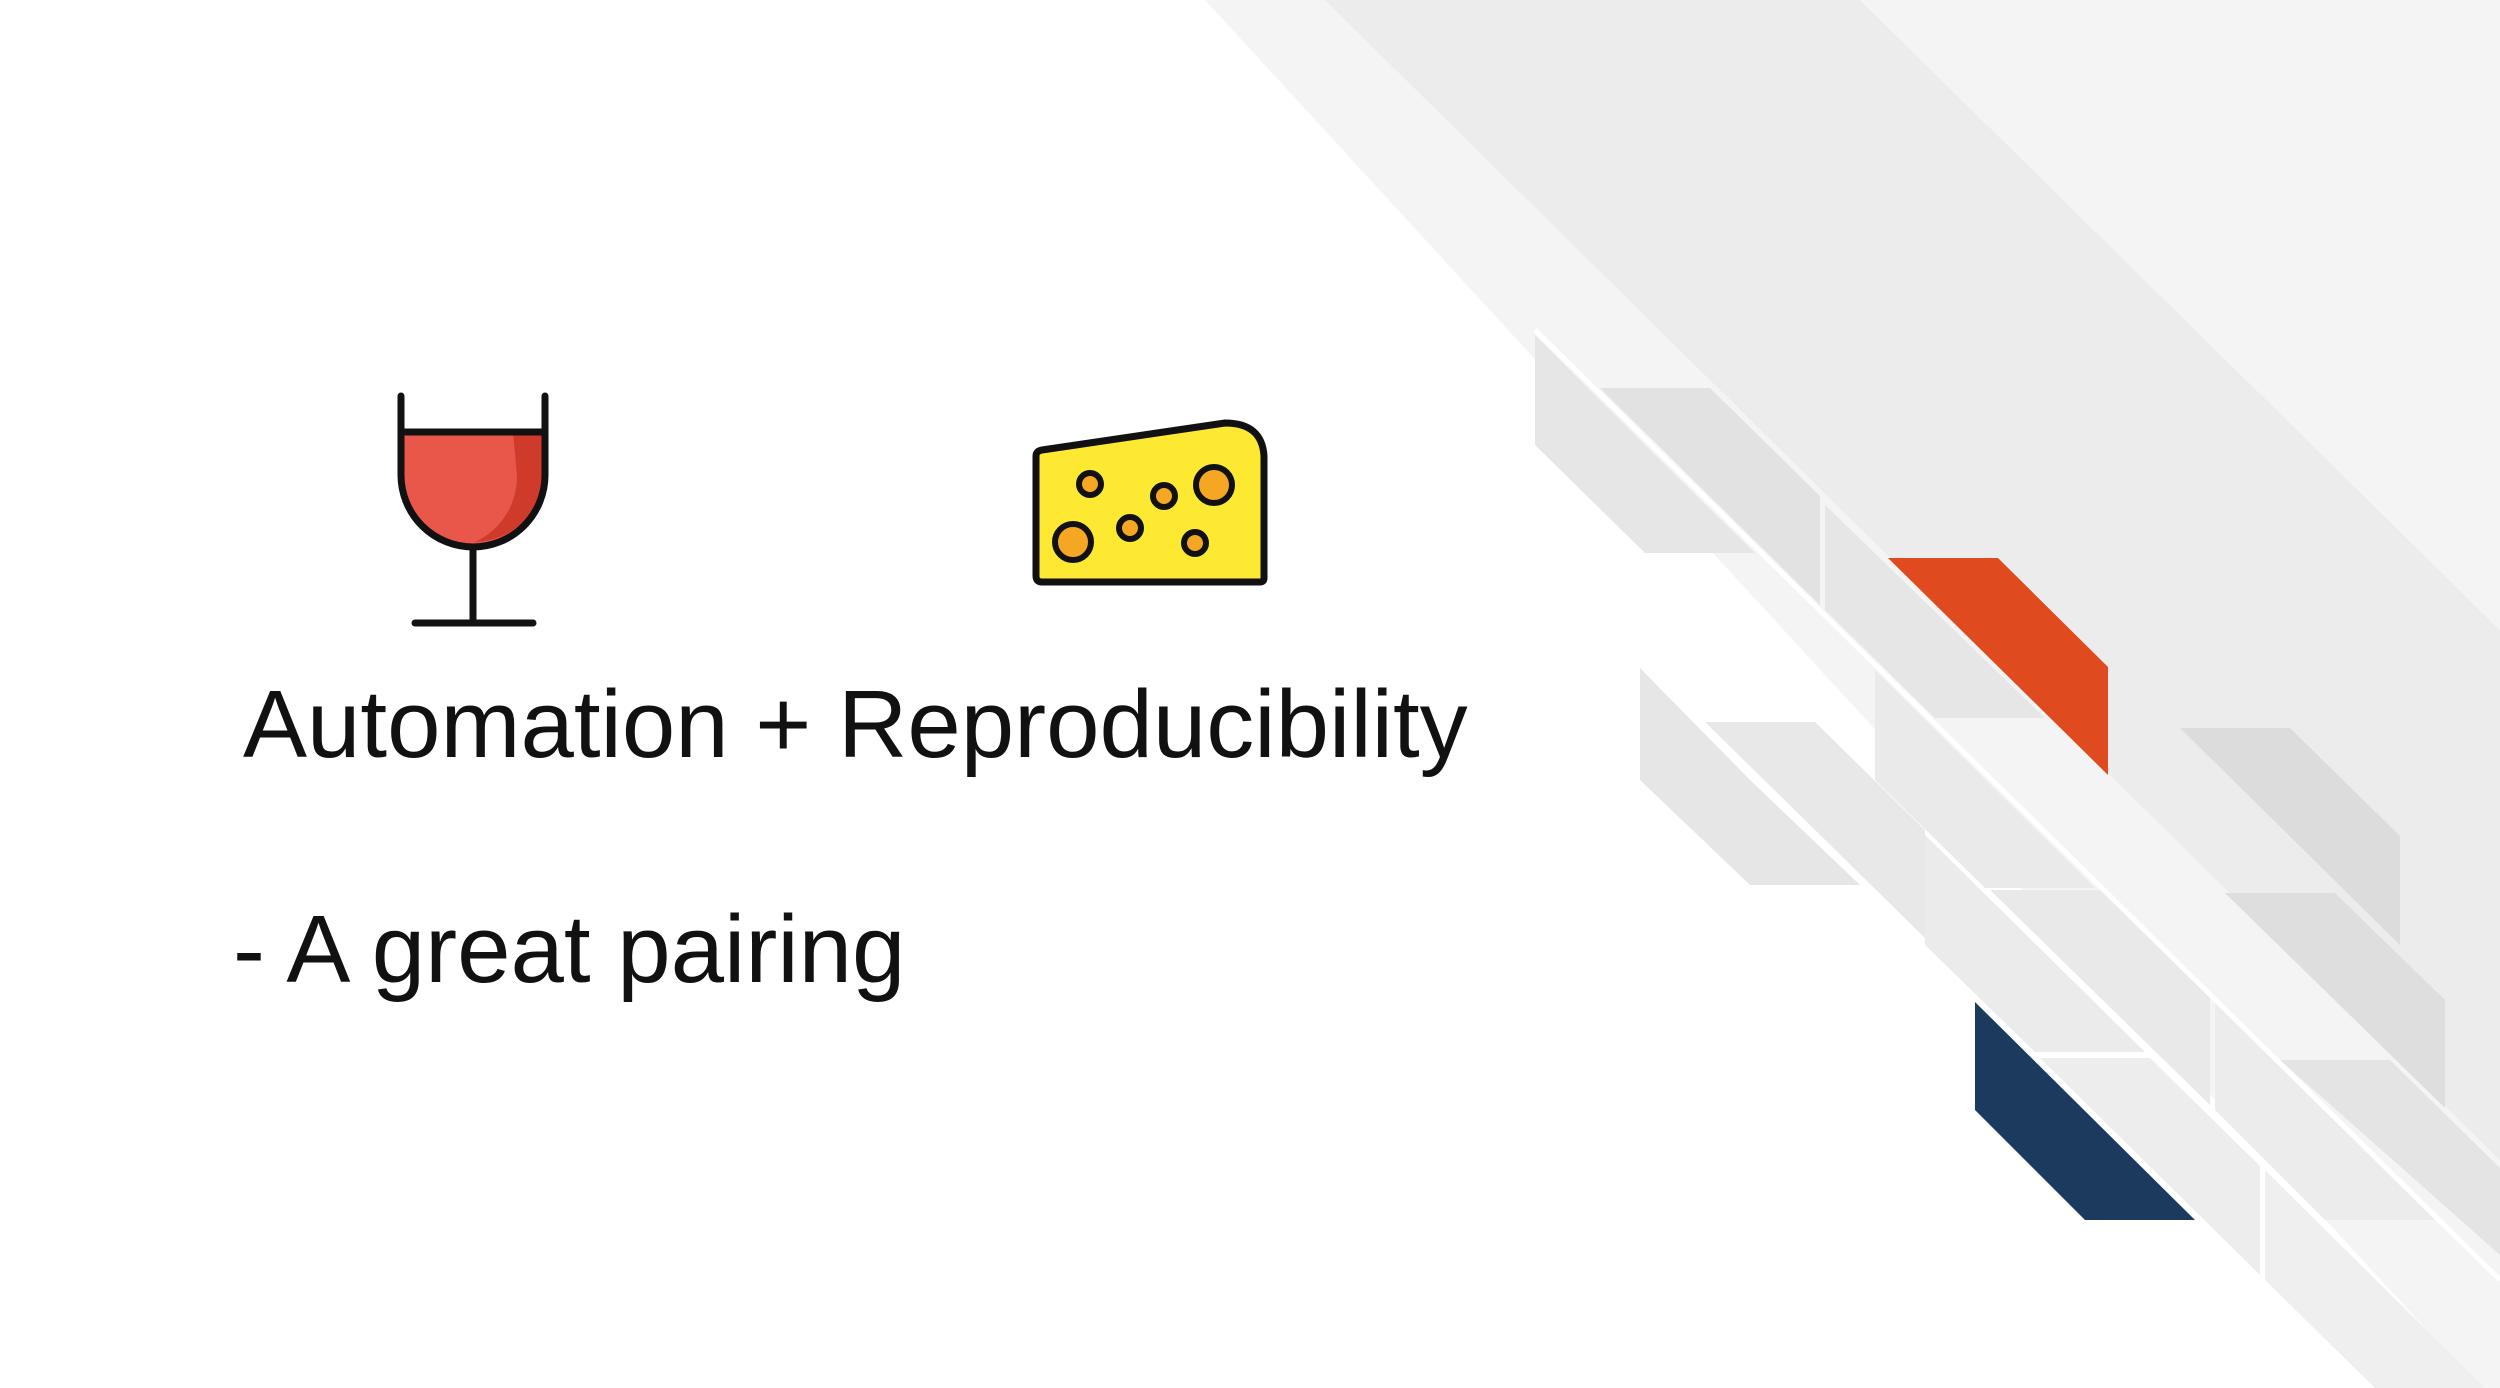 The image size is (2500, 1388). I want to click on cheese-icon, so click(1150, 503).